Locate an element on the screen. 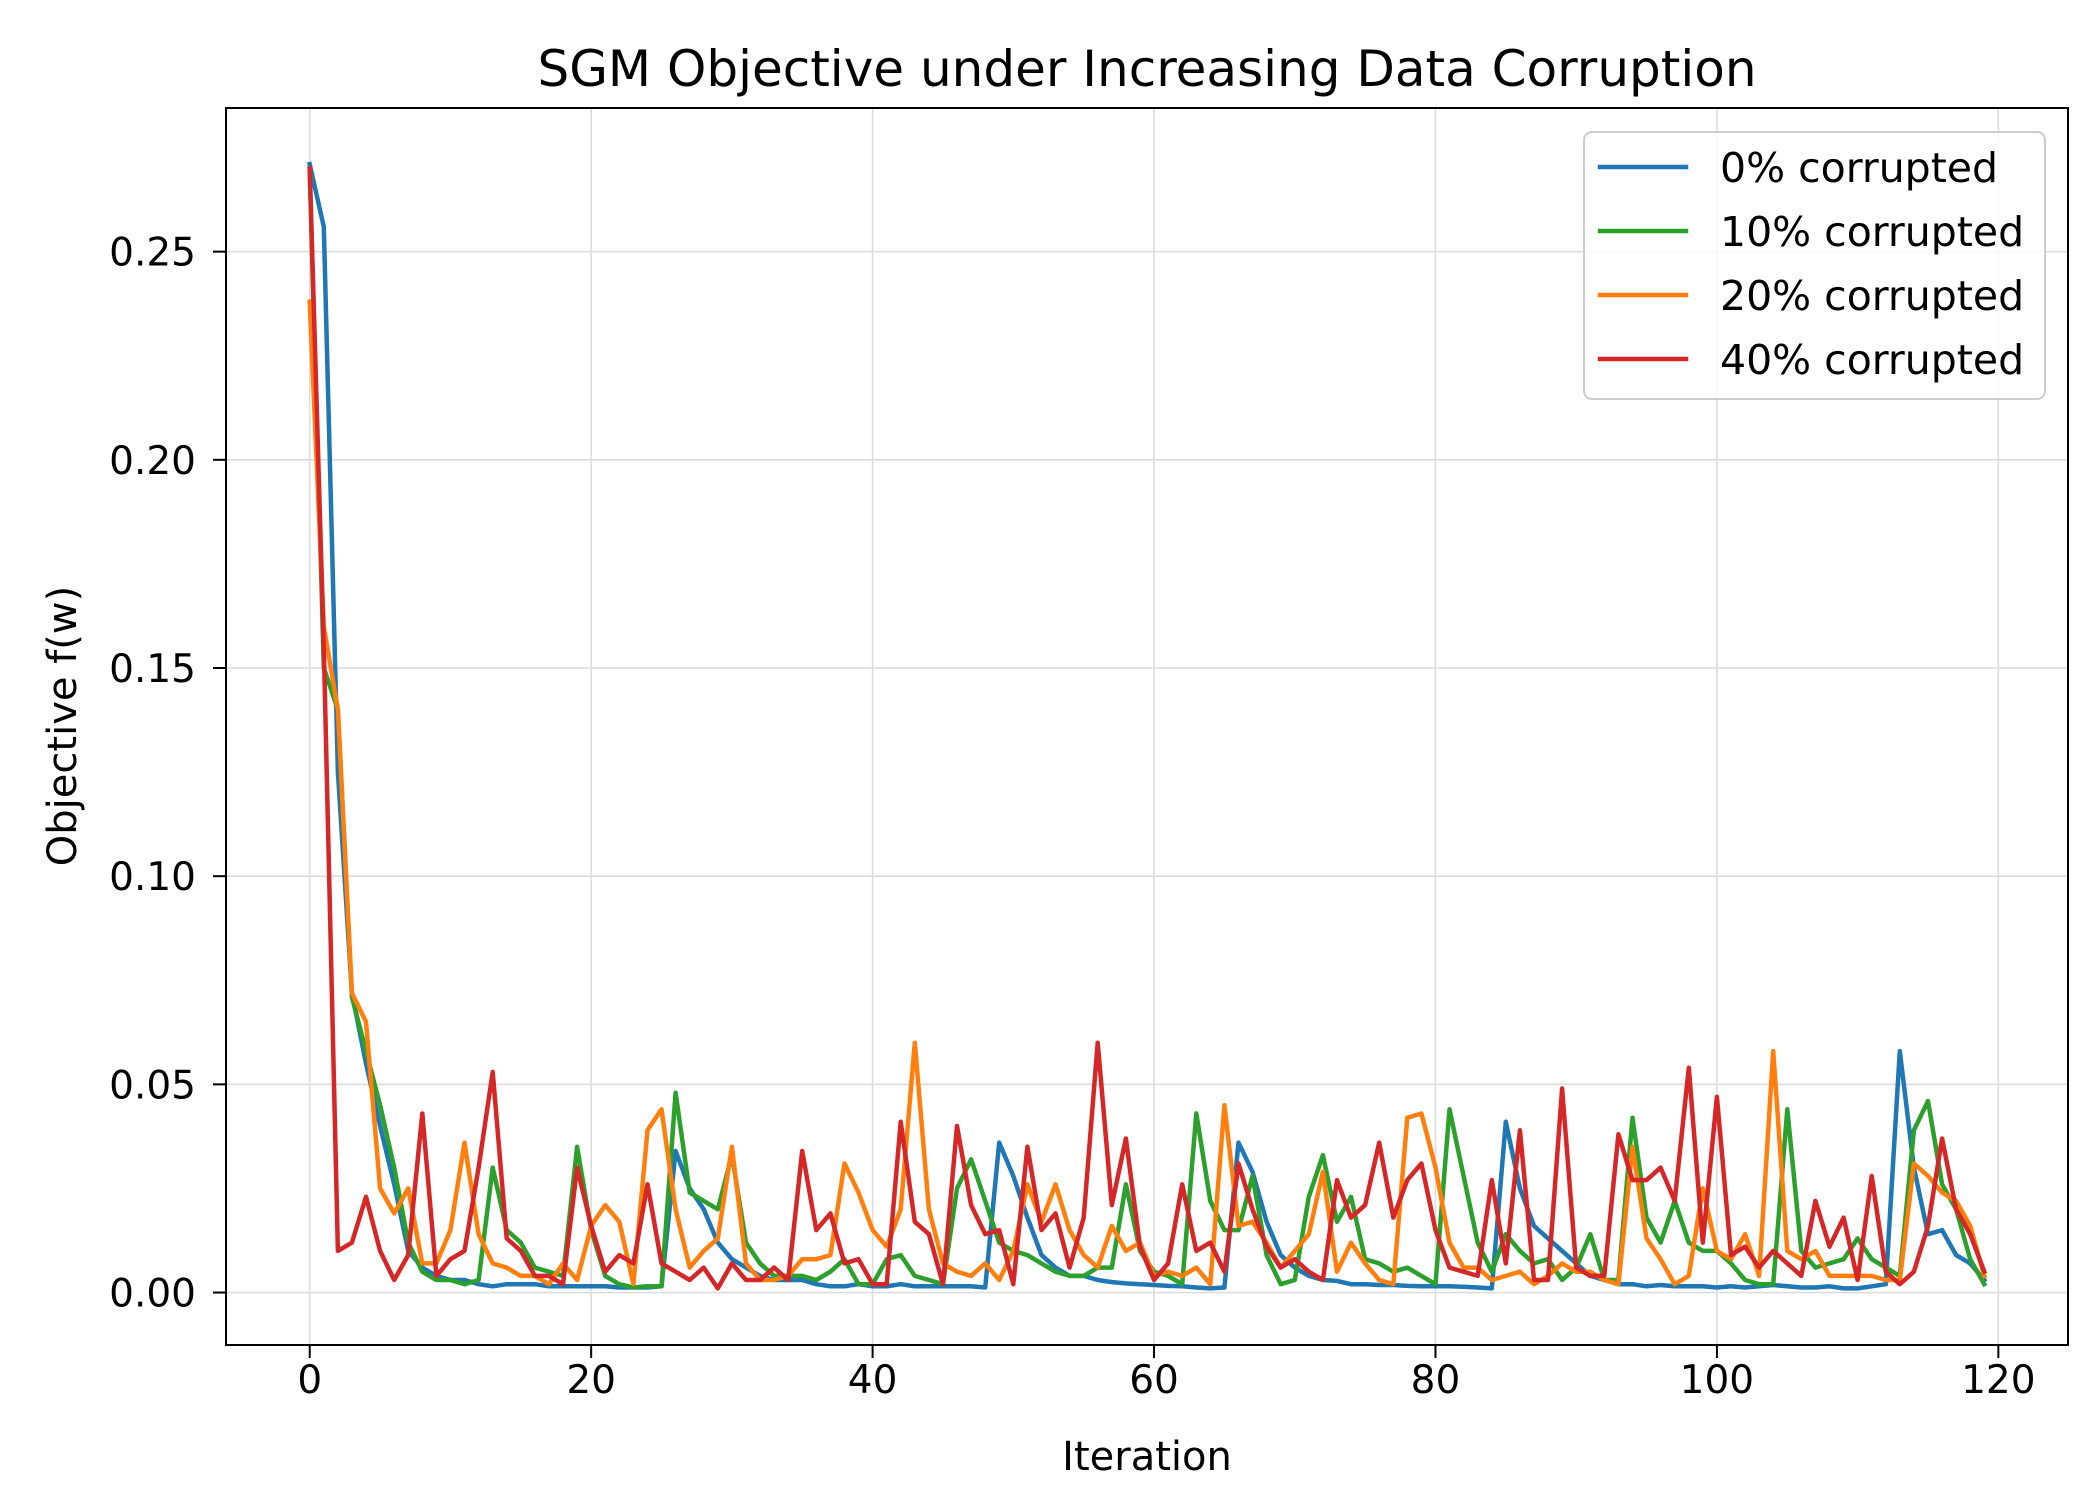 Image resolution: width=2100 pixels, height=1500 pixels. x-tick-label: 120 is located at coordinates (1998, 1380).